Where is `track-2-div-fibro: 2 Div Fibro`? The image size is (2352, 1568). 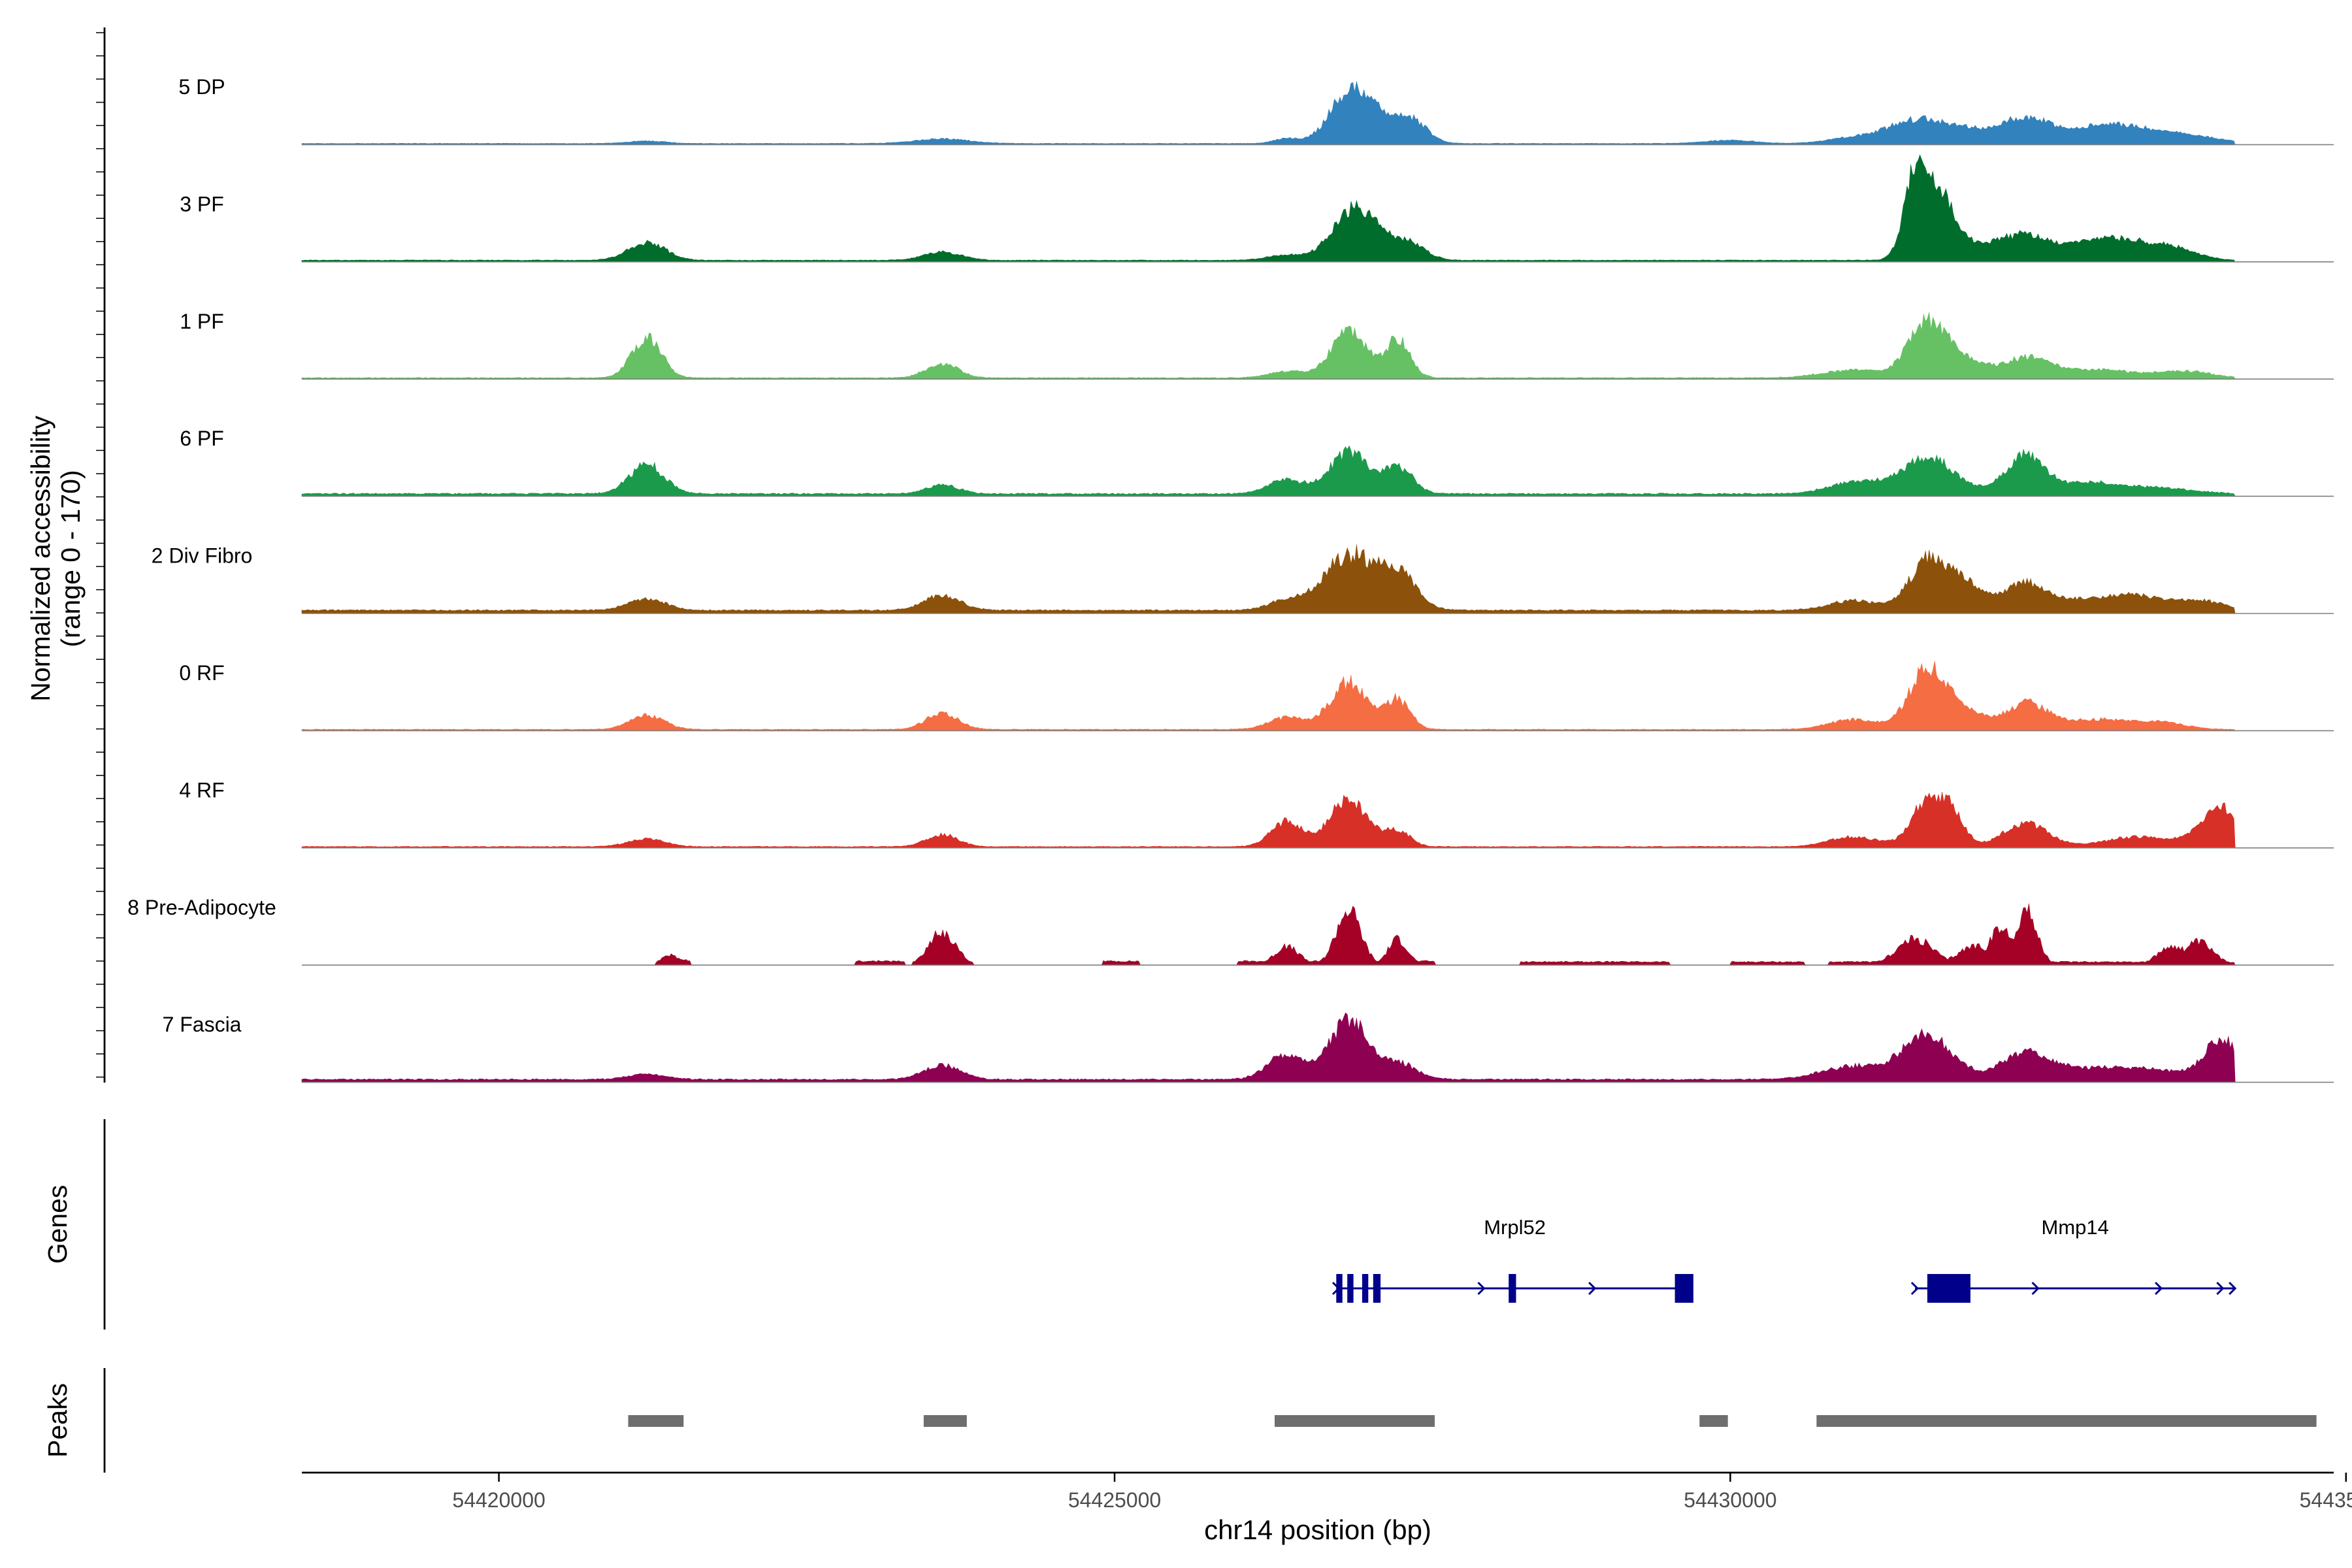 track-2-div-fibro: 2 Div Fibro is located at coordinates (1243, 579).